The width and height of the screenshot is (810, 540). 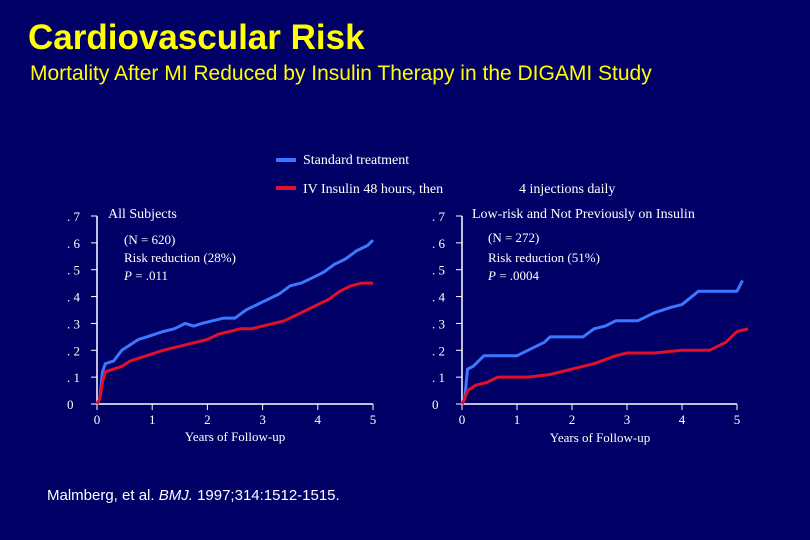 What do you see at coordinates (356, 160) in the screenshot?
I see `legend-label-standard: Standard treatment` at bounding box center [356, 160].